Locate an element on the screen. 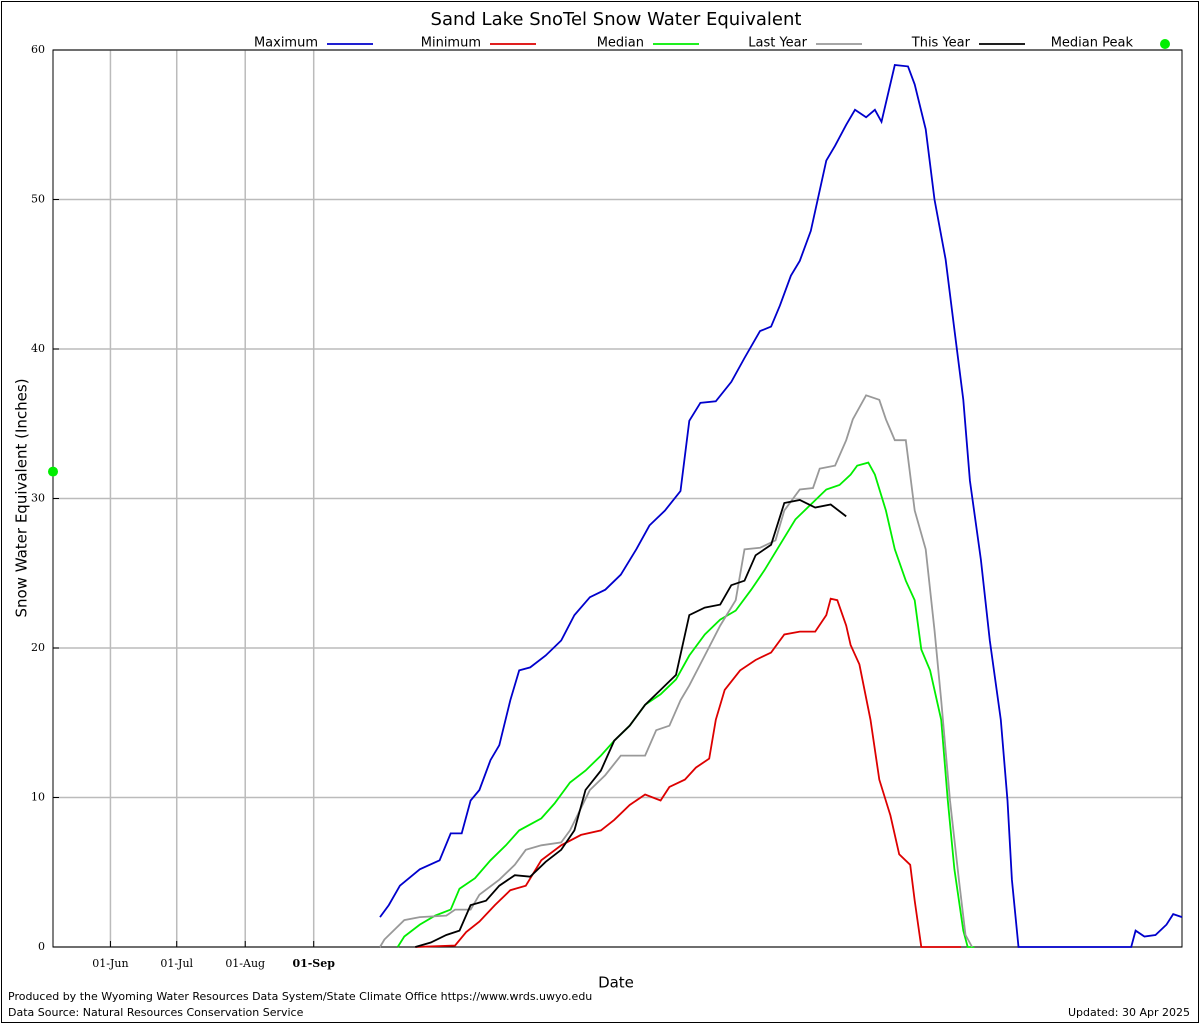 This screenshot has width=1200, height=1024. y-tick-label: 50 is located at coordinates (38, 199).